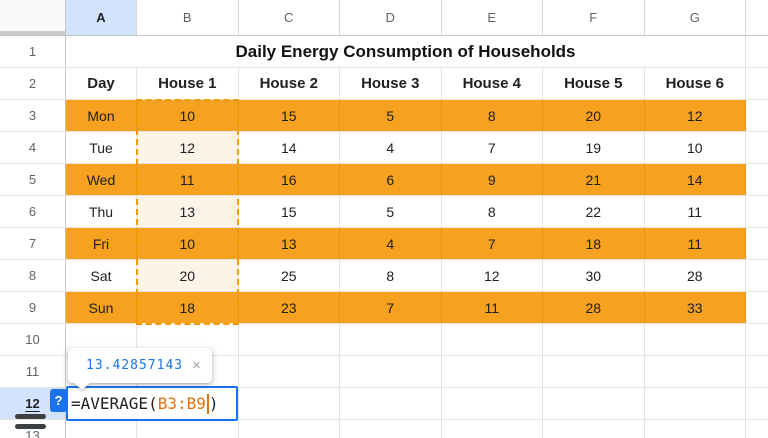 The height and width of the screenshot is (438, 768). I want to click on row-header-8: 8, so click(33, 275).